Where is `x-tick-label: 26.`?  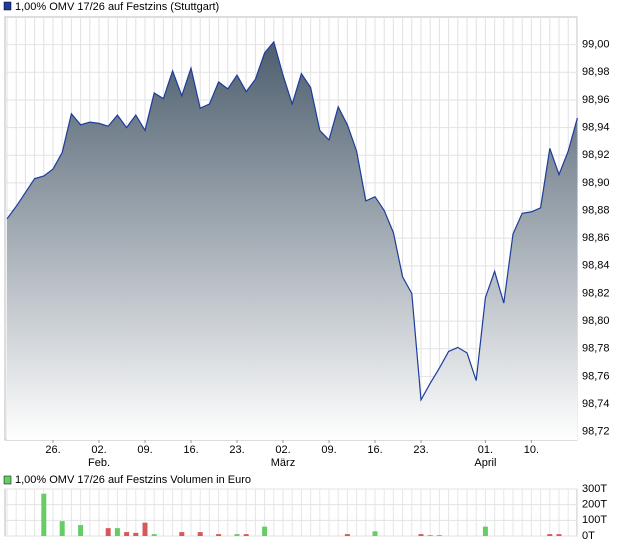
x-tick-label: 26. is located at coordinates (52, 450).